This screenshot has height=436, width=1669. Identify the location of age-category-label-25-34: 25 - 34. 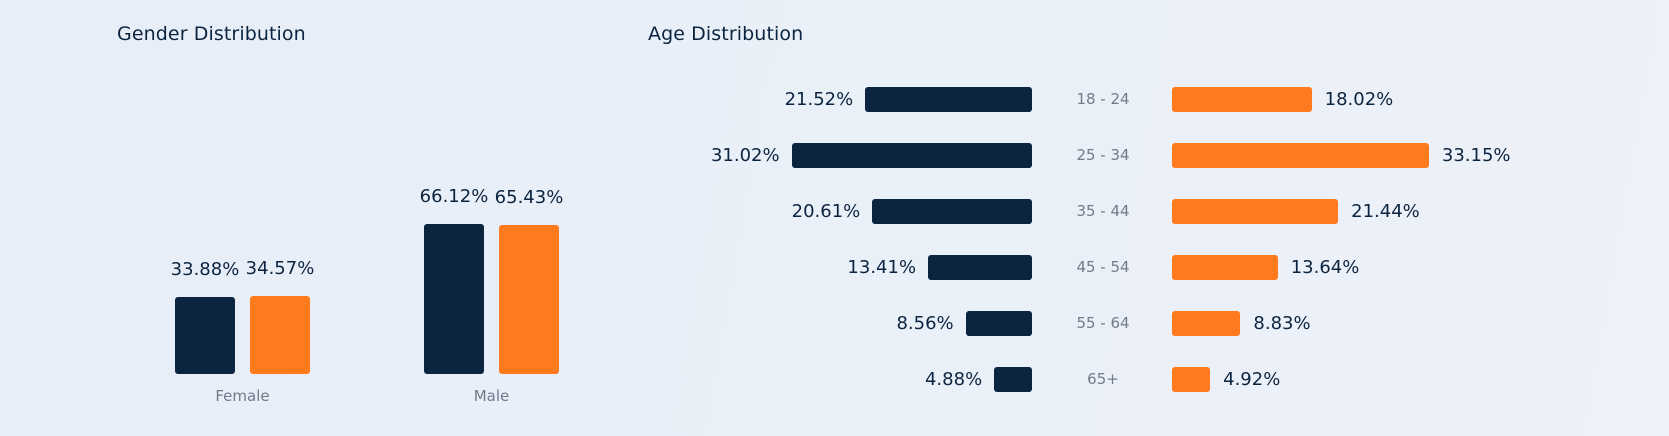
(1103, 155).